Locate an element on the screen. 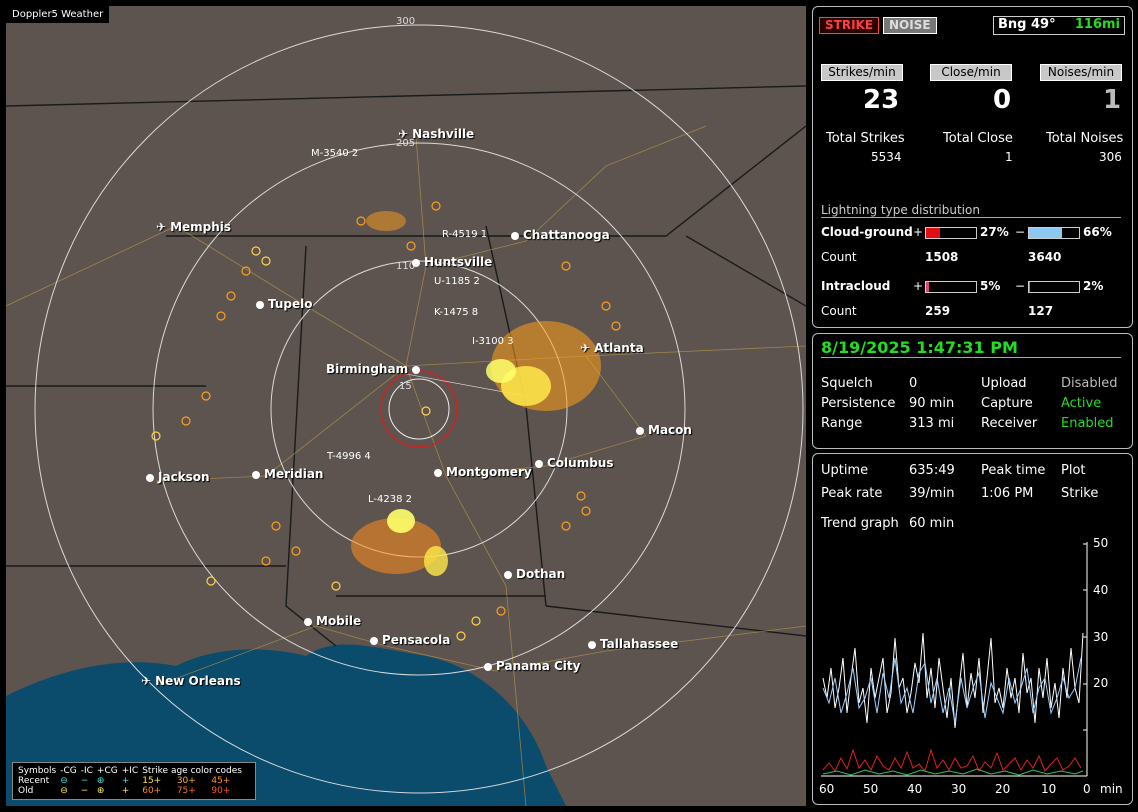 This screenshot has height=812, width=1138. x-tick: 50 is located at coordinates (871, 789).